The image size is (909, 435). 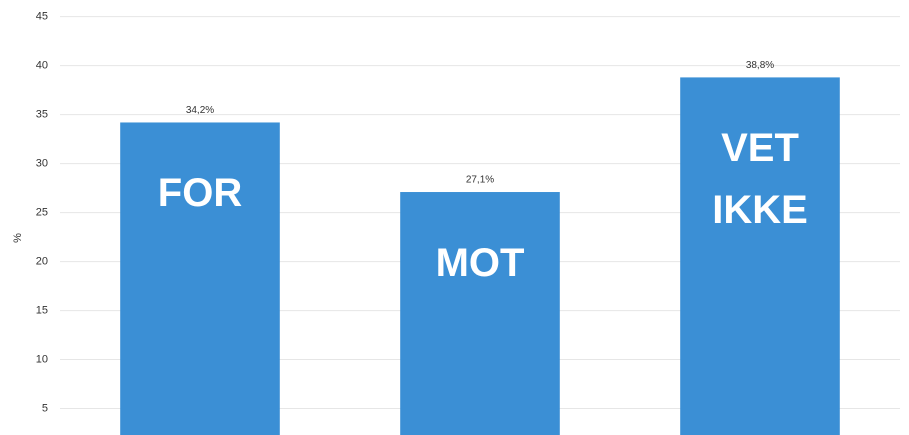 What do you see at coordinates (42, 66) in the screenshot?
I see `y-tick-label: 40` at bounding box center [42, 66].